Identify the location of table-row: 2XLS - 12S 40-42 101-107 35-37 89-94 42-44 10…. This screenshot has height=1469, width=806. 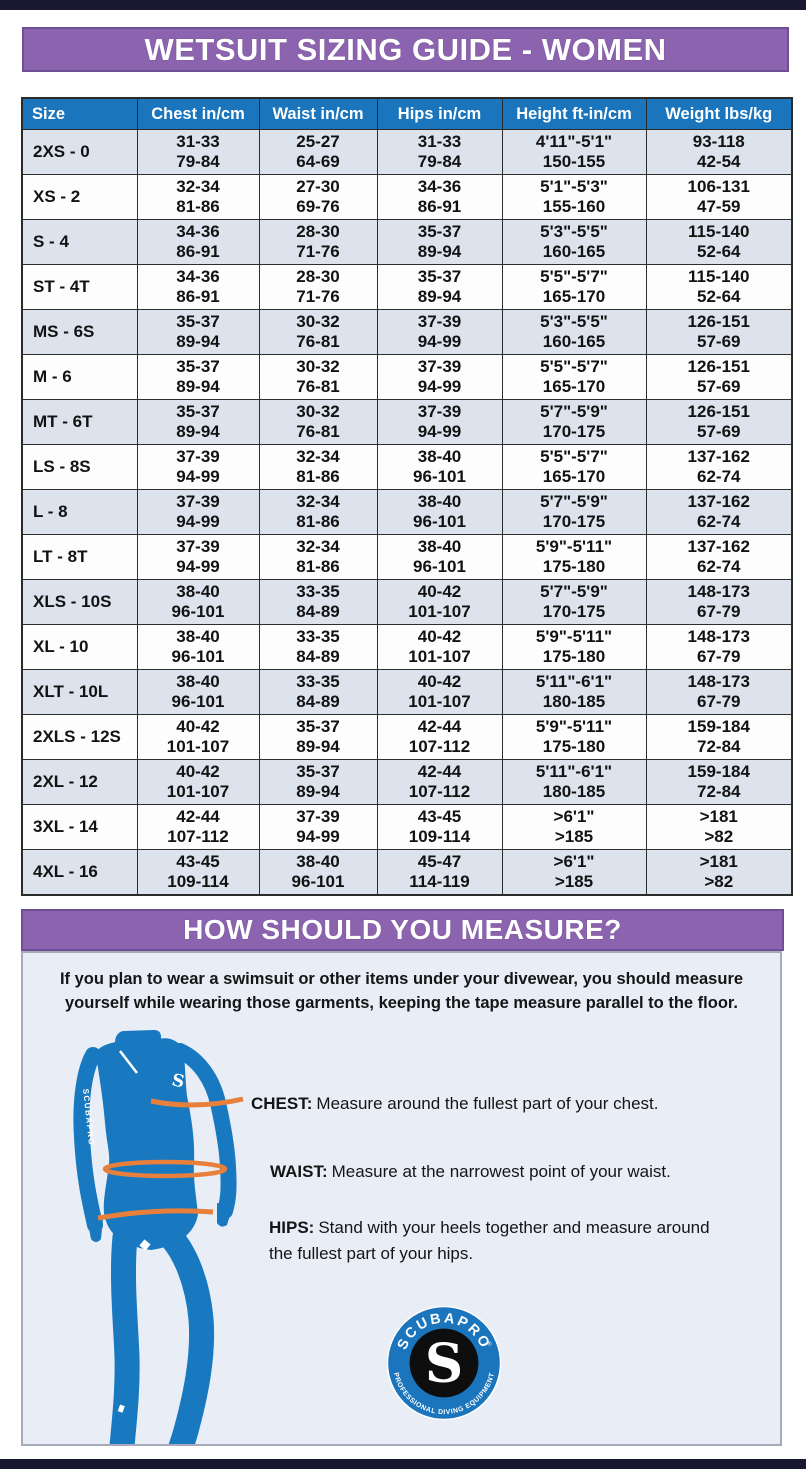
(407, 737).